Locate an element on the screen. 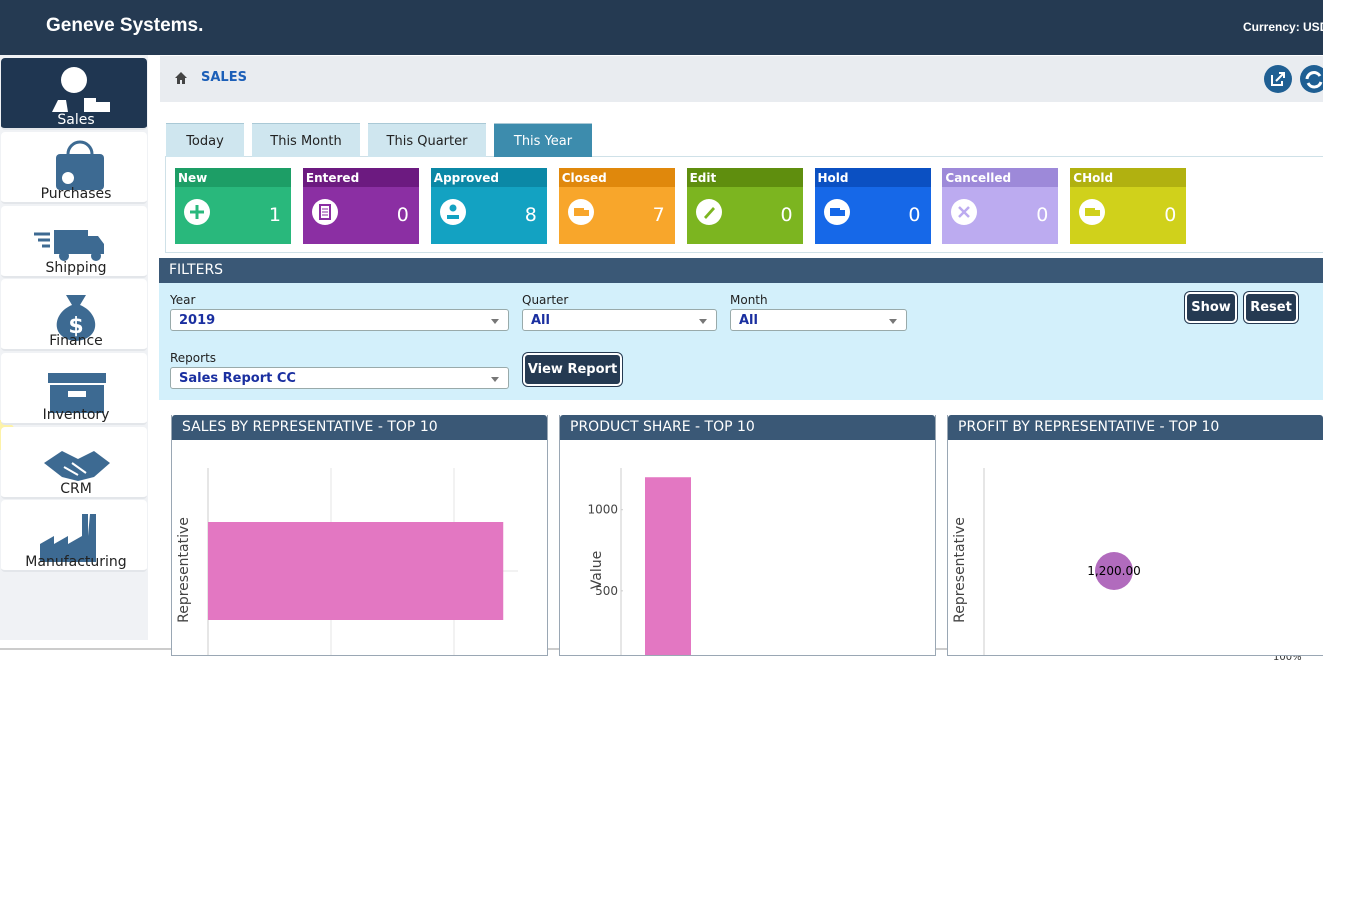  status-card: New 1 is located at coordinates (233, 206).